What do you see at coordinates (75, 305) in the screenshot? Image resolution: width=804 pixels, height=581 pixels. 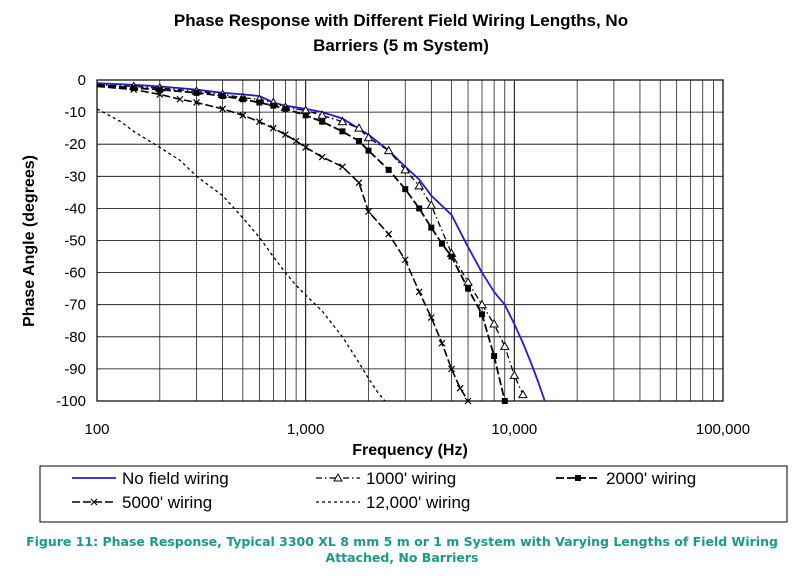 I see `y-tick-label: -70` at bounding box center [75, 305].